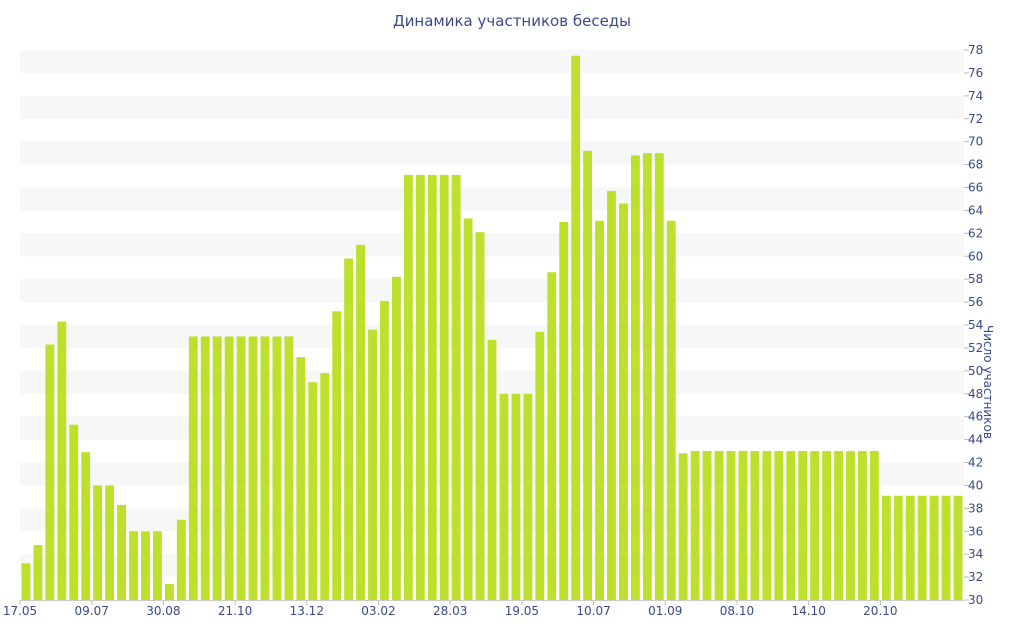 The width and height of the screenshot is (1024, 640). Describe the element at coordinates (665, 611) in the screenshot. I see `x-tick-label: 01.09` at that location.